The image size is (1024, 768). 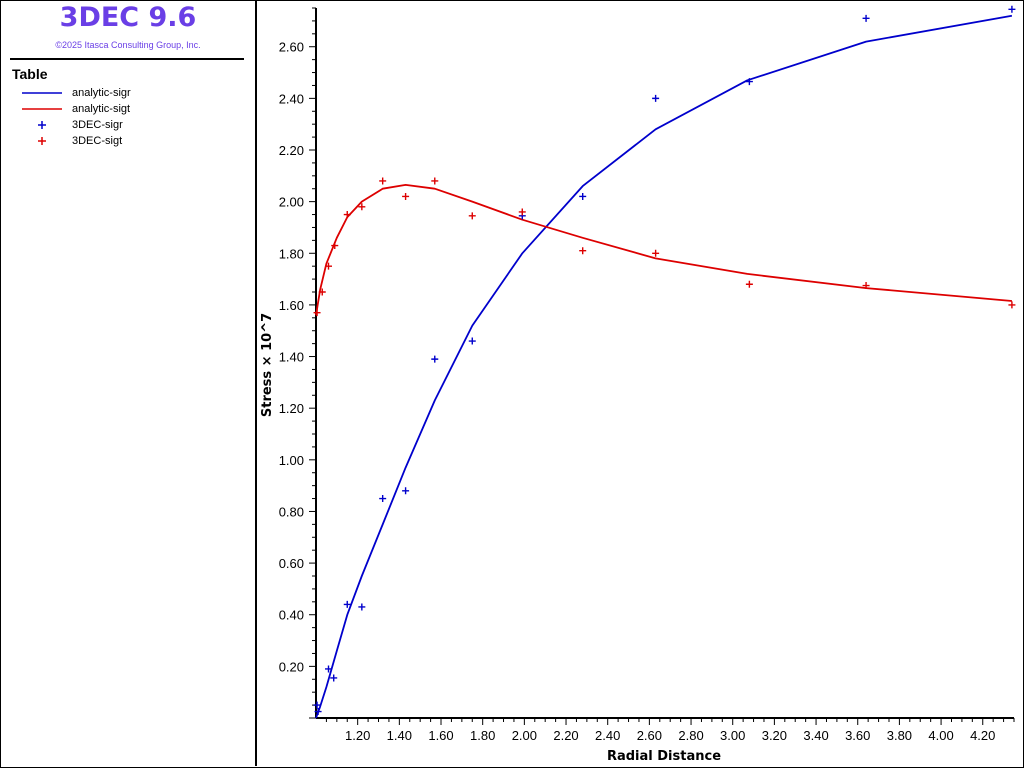 I want to click on x-tick-label: 2.20, so click(x=565, y=735).